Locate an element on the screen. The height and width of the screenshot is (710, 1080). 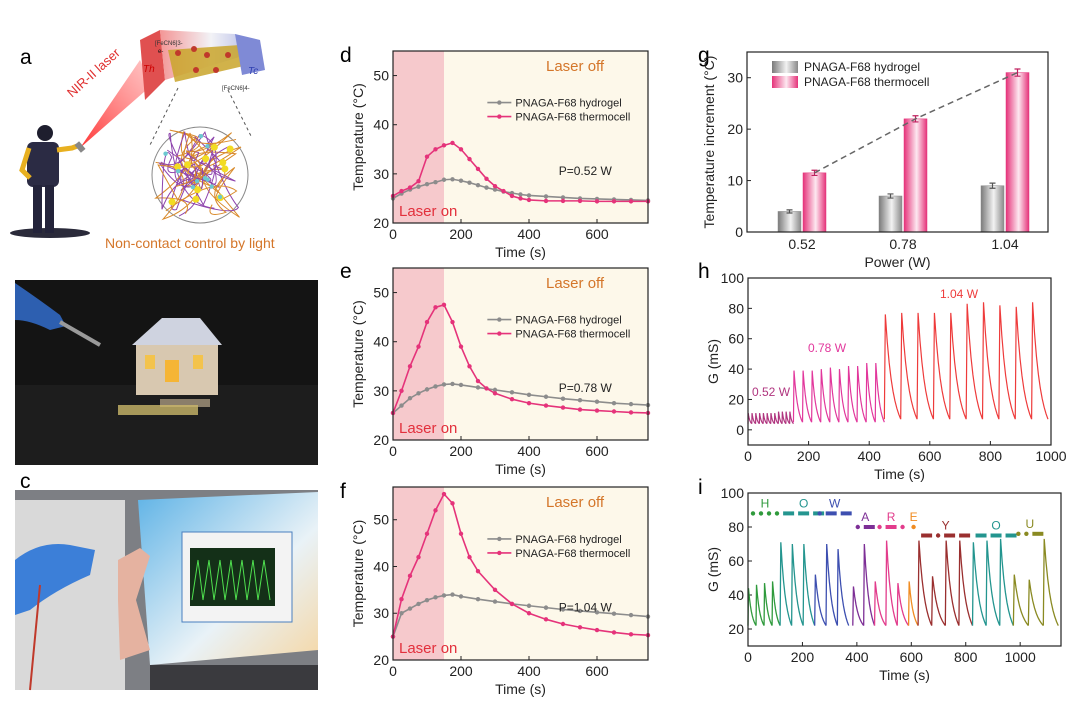
ion-dot is located at coordinates (196, 70).